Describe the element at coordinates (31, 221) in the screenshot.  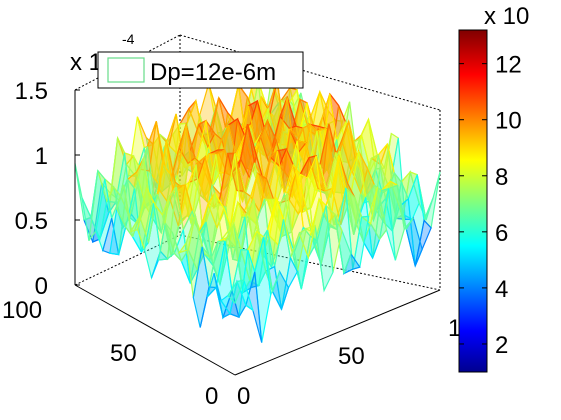
I see `z-tick-label: 0.5` at that location.